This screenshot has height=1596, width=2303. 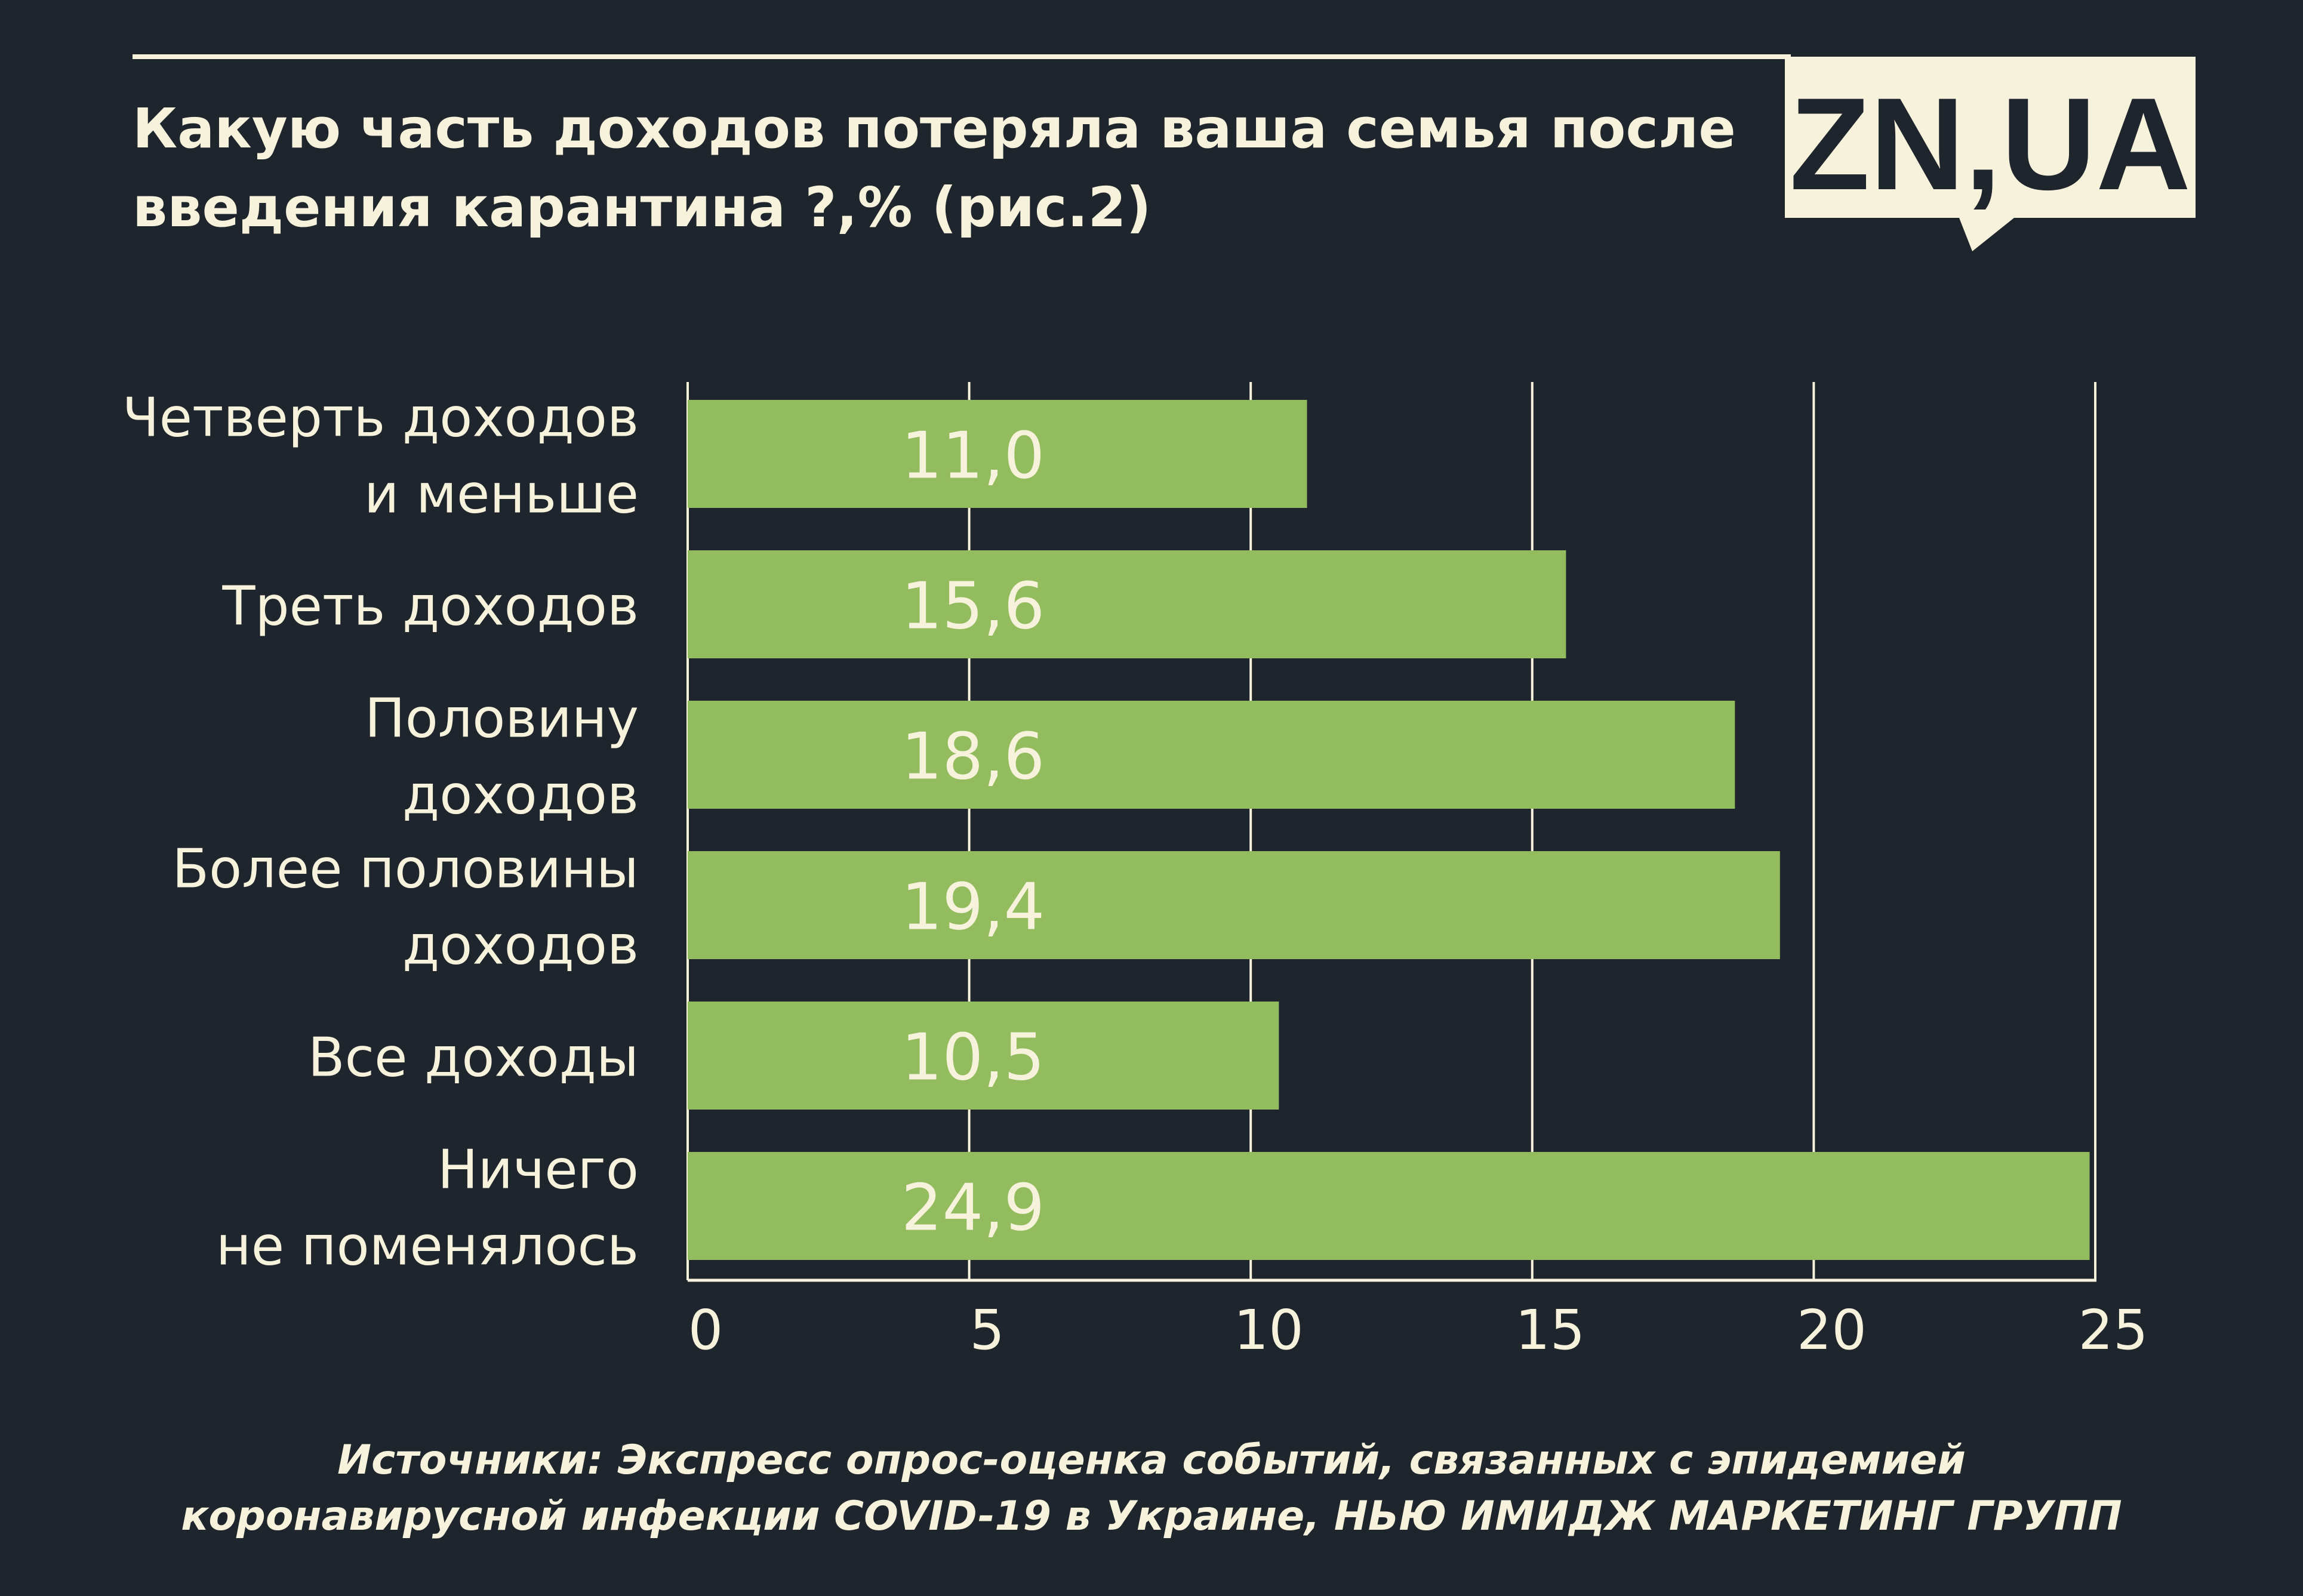 I want to click on bar-value-label-3: 19,4, so click(x=973, y=907).